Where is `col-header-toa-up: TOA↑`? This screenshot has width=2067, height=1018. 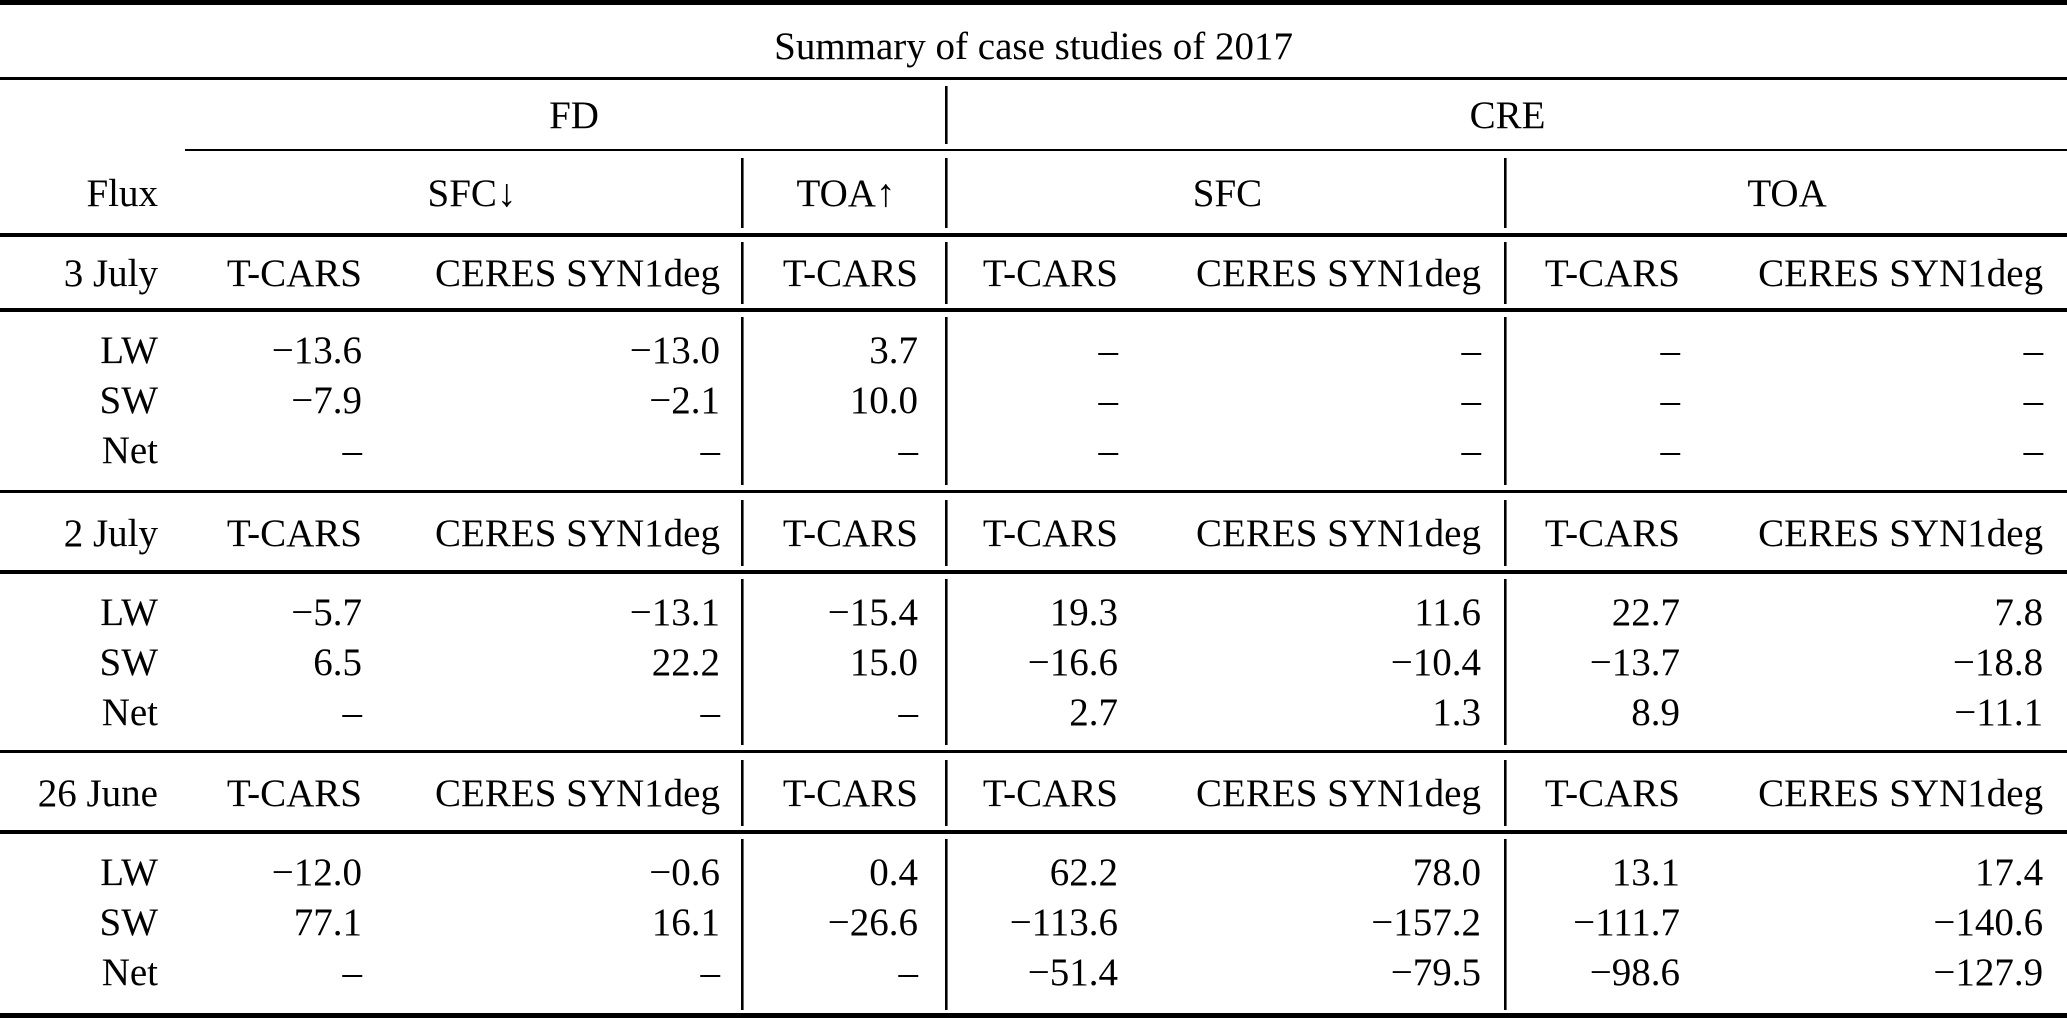
col-header-toa-up: TOA↑ is located at coordinates (846, 193).